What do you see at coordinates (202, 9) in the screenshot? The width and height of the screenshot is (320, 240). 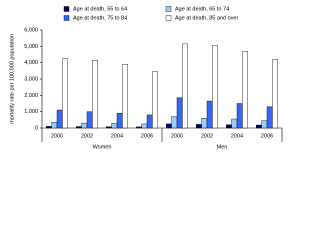 I see `legend-label: Age at death, 65 to 74` at bounding box center [202, 9].